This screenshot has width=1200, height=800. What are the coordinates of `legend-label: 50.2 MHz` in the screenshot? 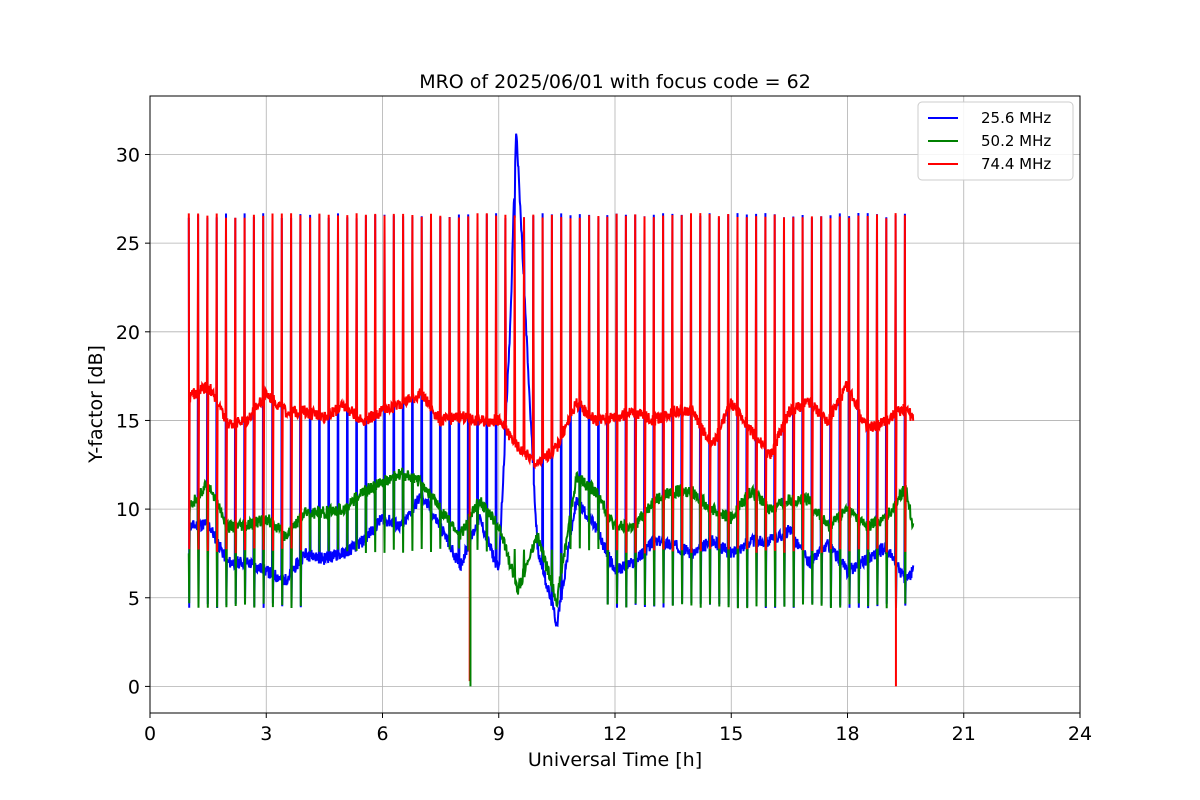 It's located at (1016, 141).